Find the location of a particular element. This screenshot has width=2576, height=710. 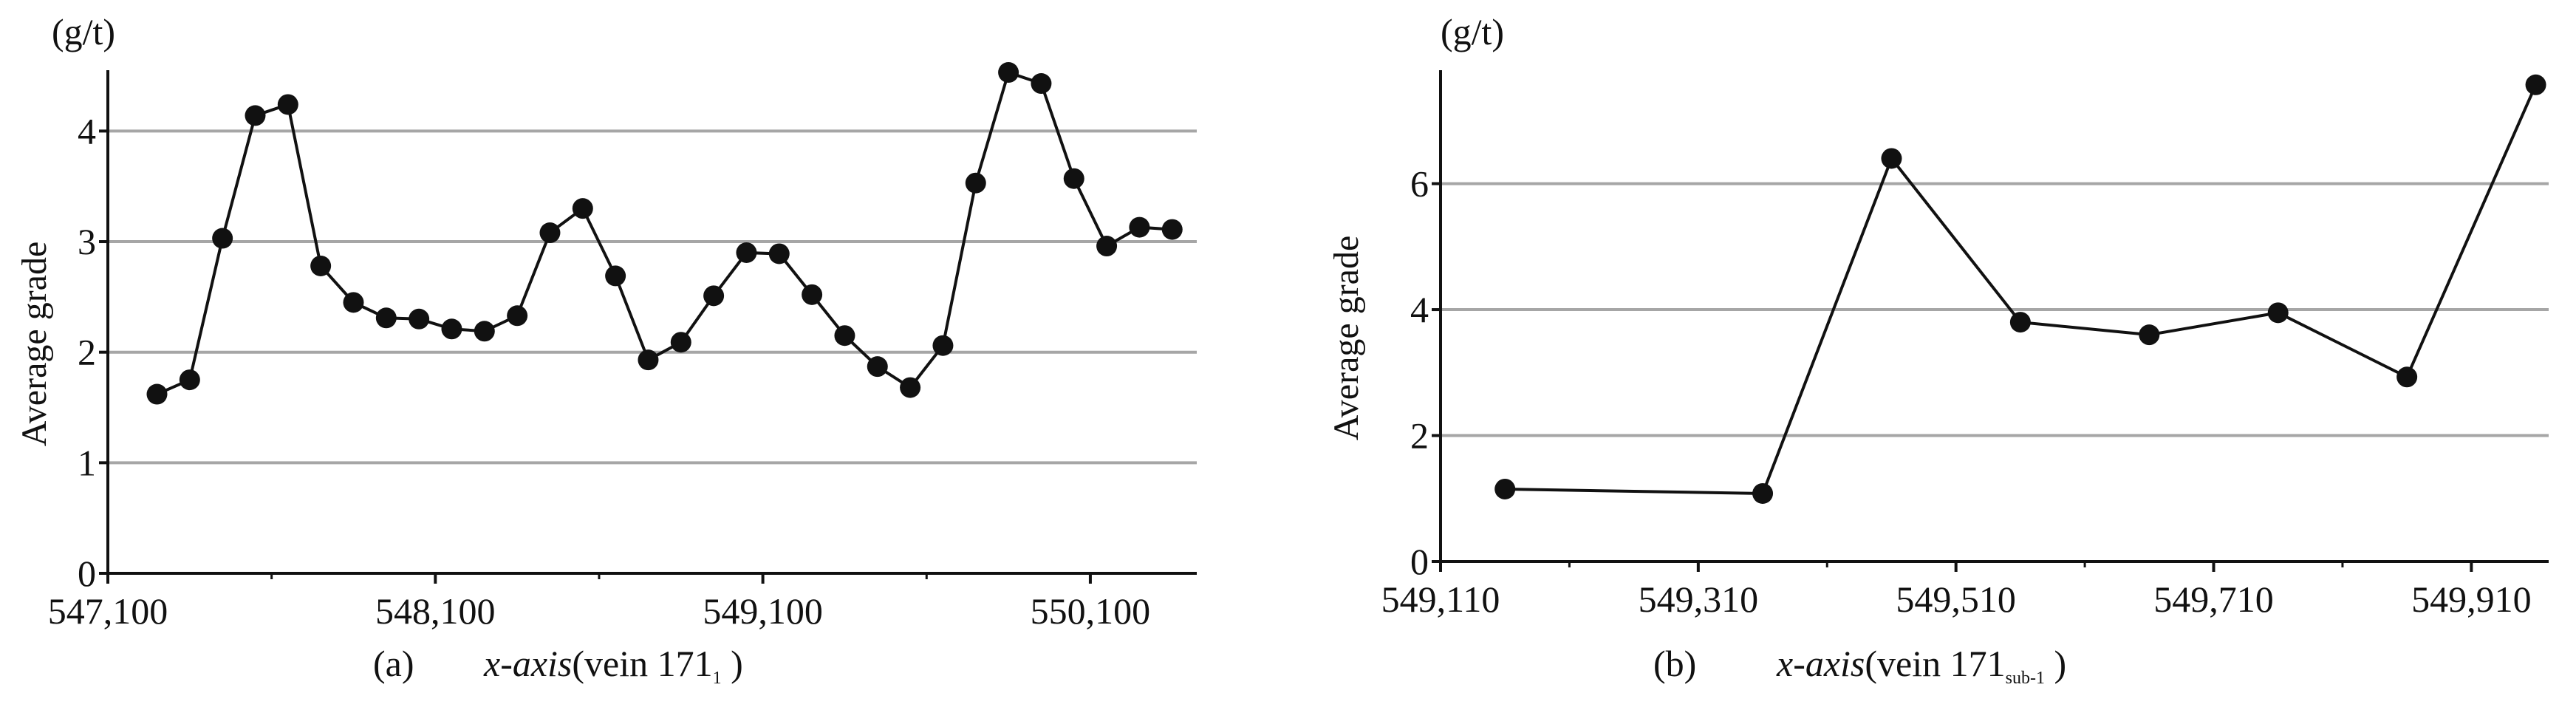

panel-caption: (b) x-axis(vein 171sub-1 ) is located at coordinates (1859, 665).